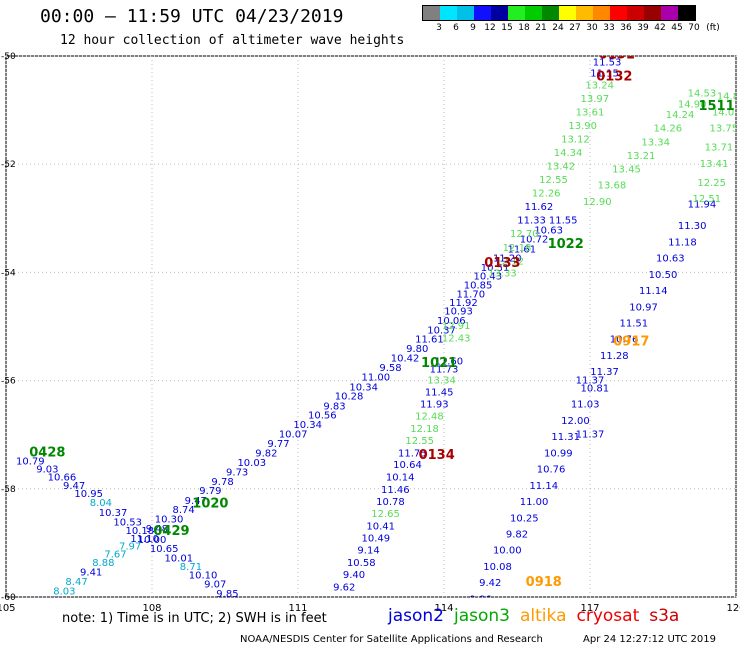 The image size is (740, 650). I want to click on wave-height-label: 14.34, so click(568, 153).